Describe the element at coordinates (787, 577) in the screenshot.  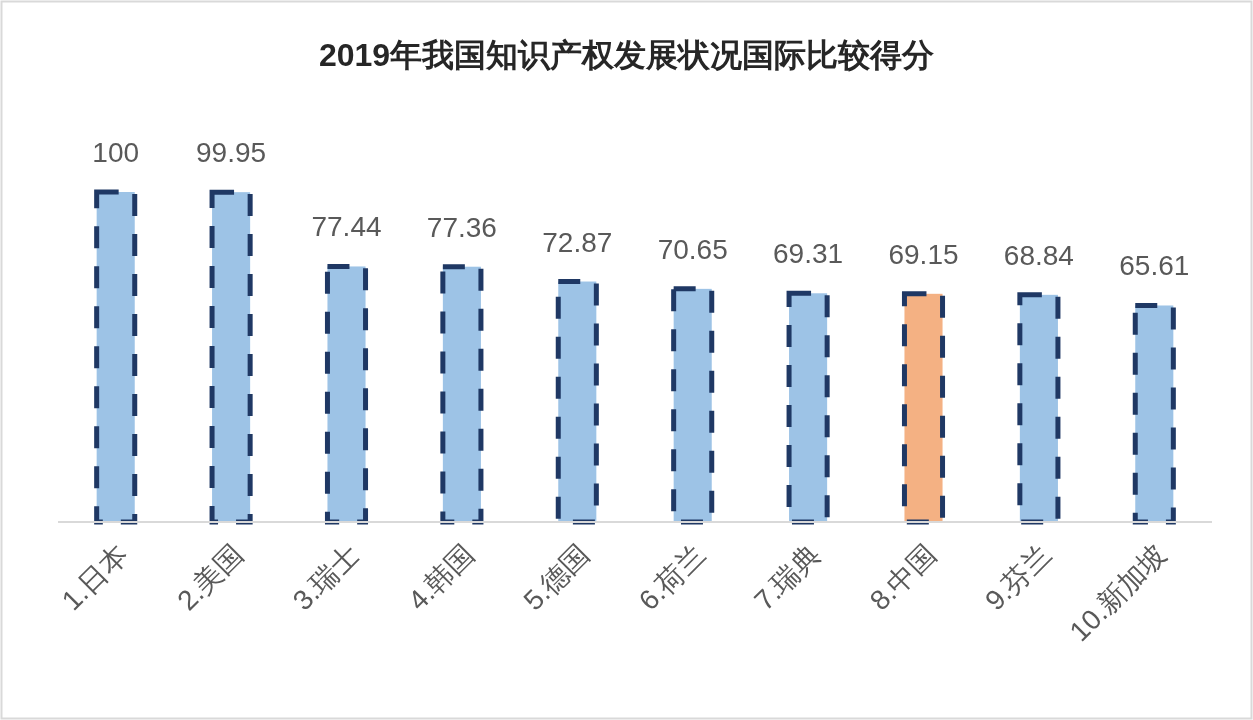
I see `x-tick-label: 7.瑞典` at that location.